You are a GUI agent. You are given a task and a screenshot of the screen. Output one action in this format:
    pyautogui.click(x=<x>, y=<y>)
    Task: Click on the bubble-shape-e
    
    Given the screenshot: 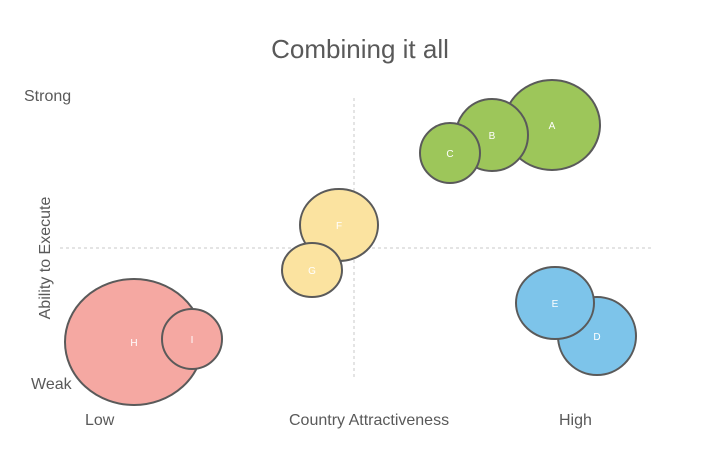 What is the action you would take?
    pyautogui.click(x=555, y=303)
    